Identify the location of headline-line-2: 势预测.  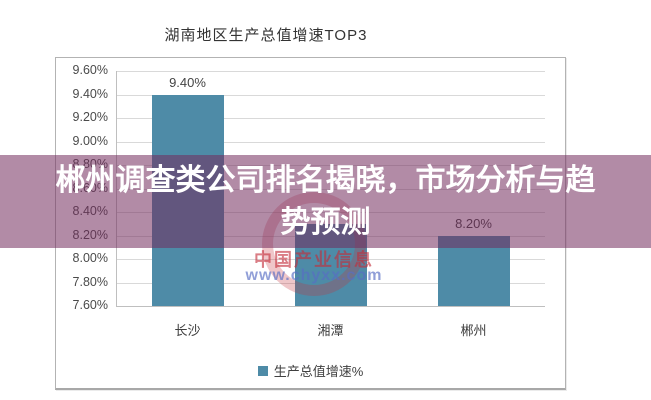
(325, 222).